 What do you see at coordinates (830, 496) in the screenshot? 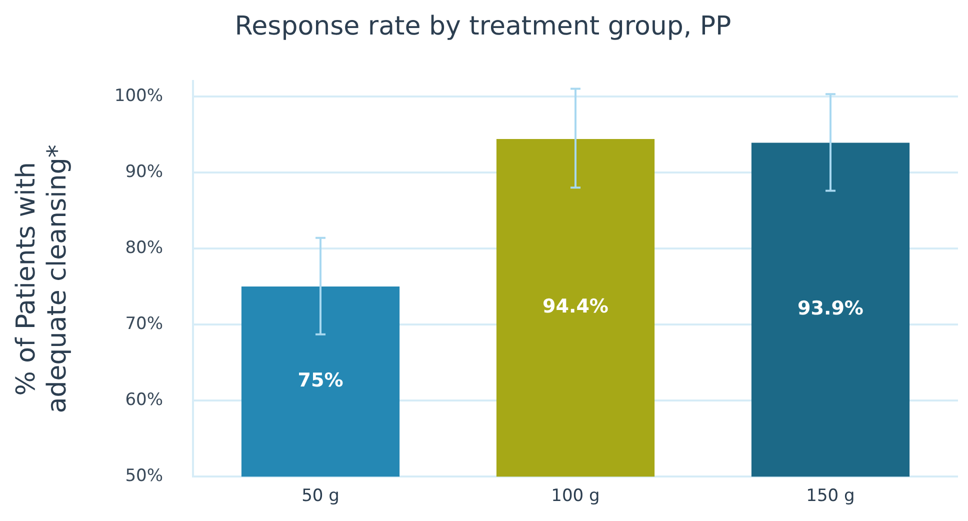
I see `x-tick-label: 150 g` at bounding box center [830, 496].